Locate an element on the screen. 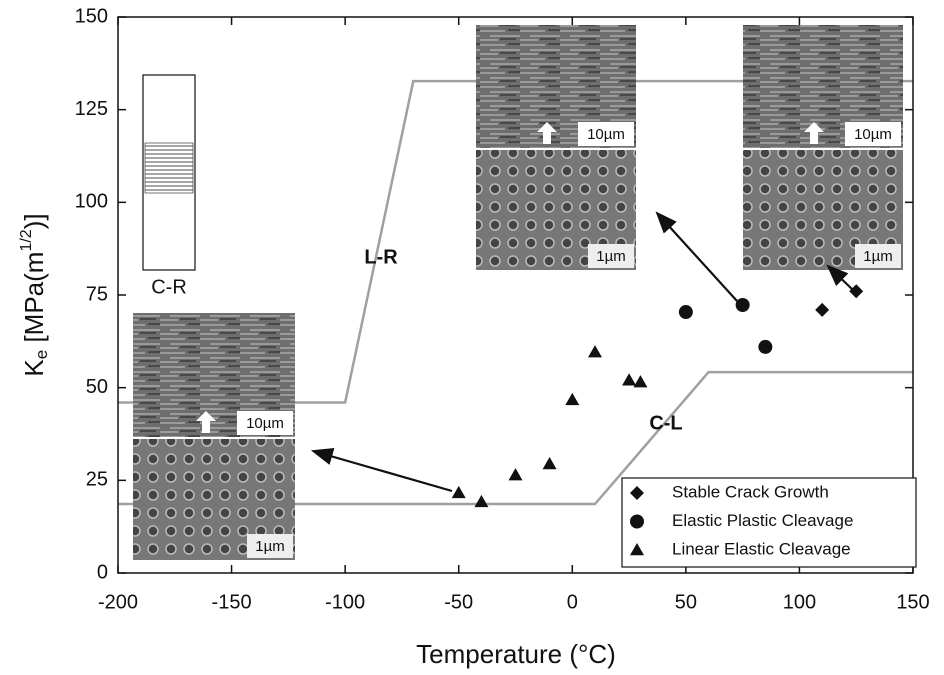  x-tick-label: -200 is located at coordinates (118, 602).